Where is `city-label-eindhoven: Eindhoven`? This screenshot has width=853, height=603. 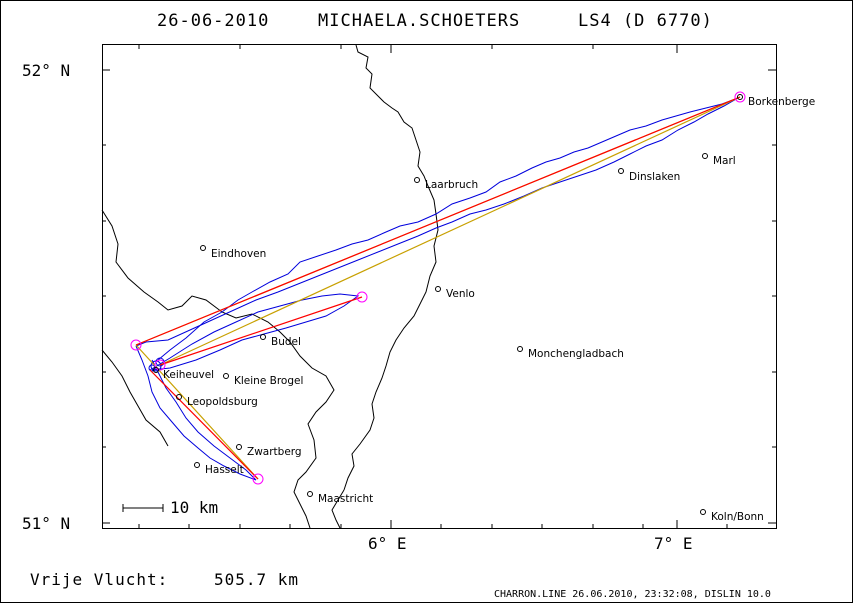 city-label-eindhoven: Eindhoven is located at coordinates (238, 254).